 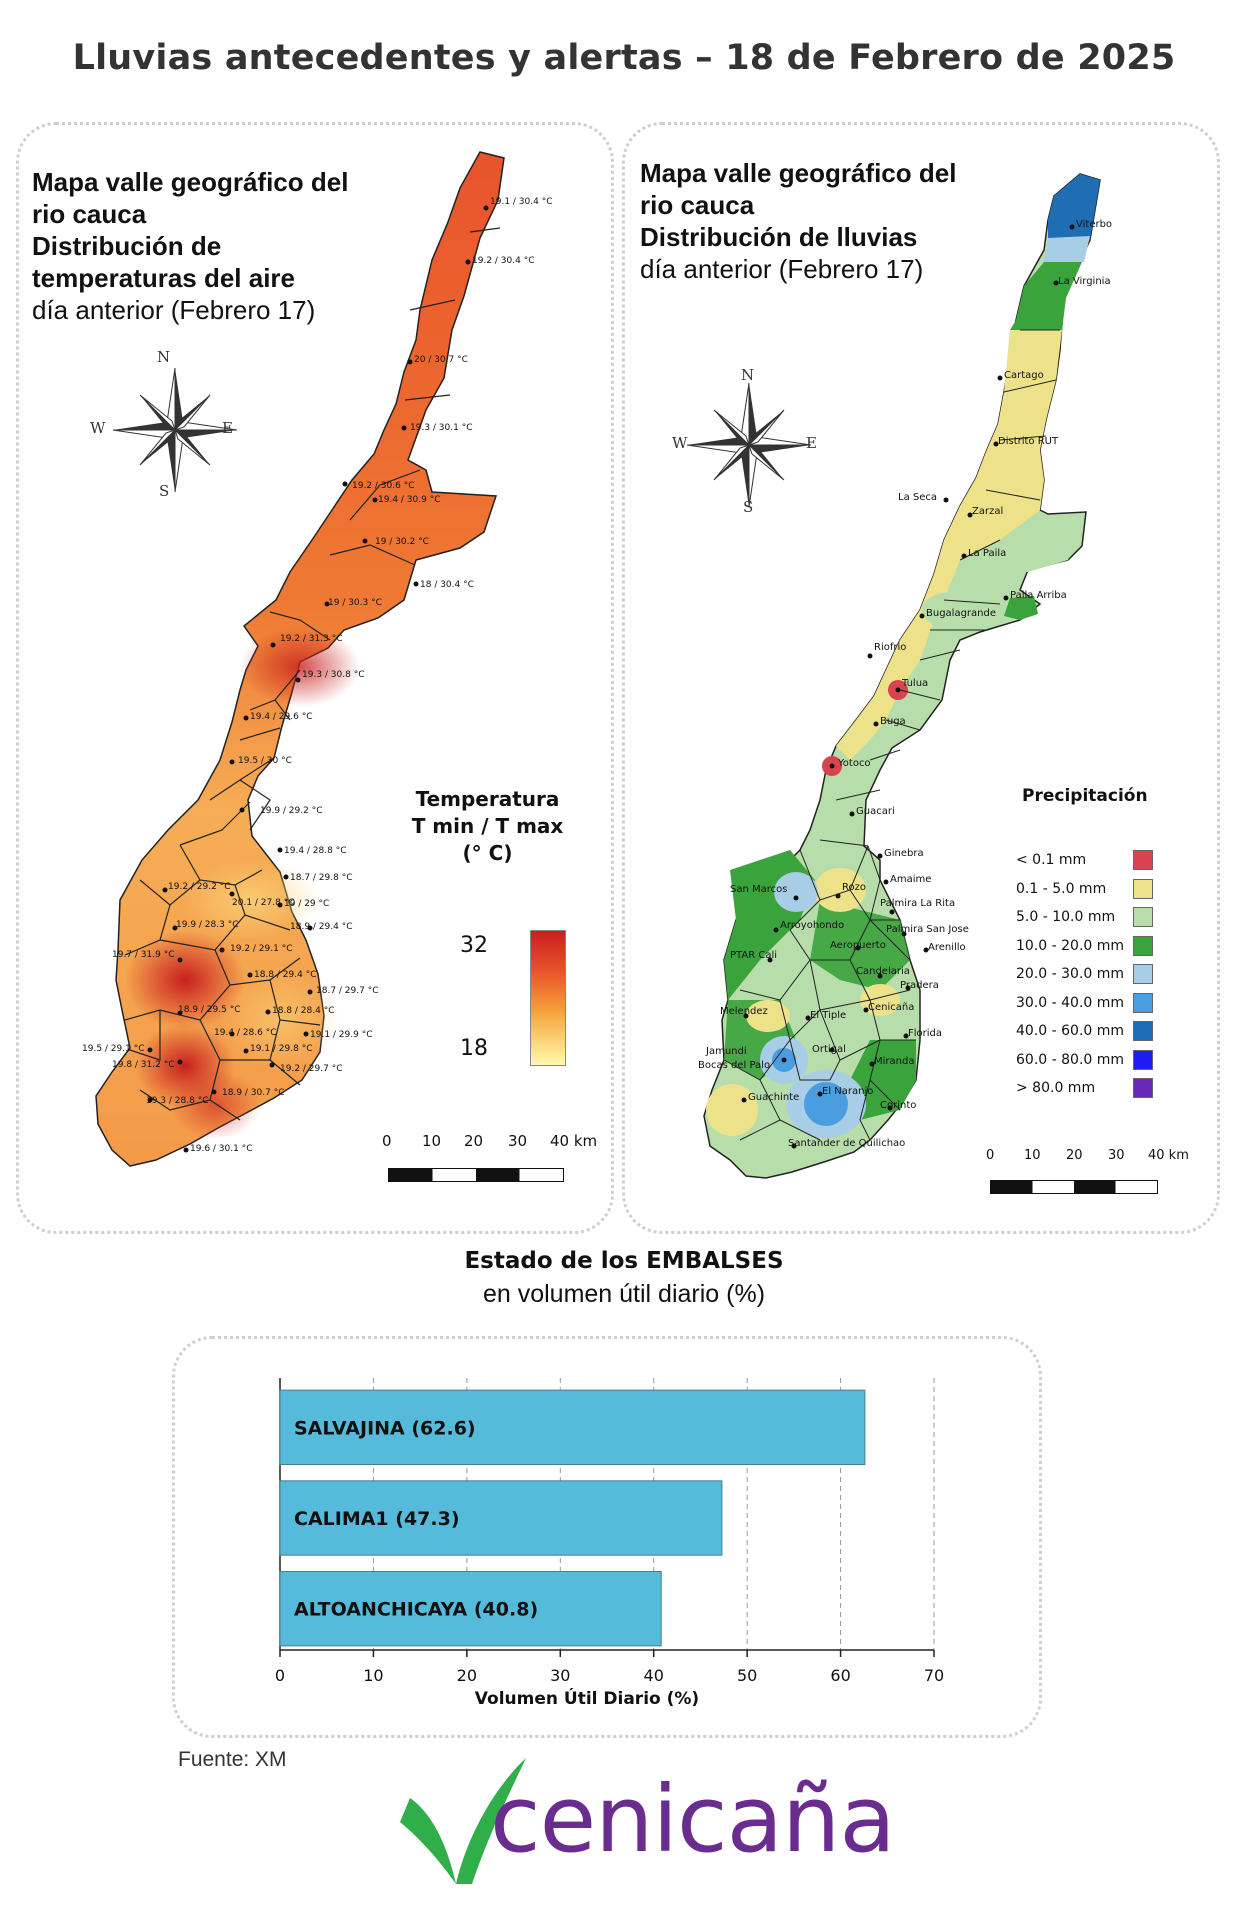 What do you see at coordinates (265, 761) in the screenshot?
I see `station-label: 19.5 / 30 °C` at bounding box center [265, 761].